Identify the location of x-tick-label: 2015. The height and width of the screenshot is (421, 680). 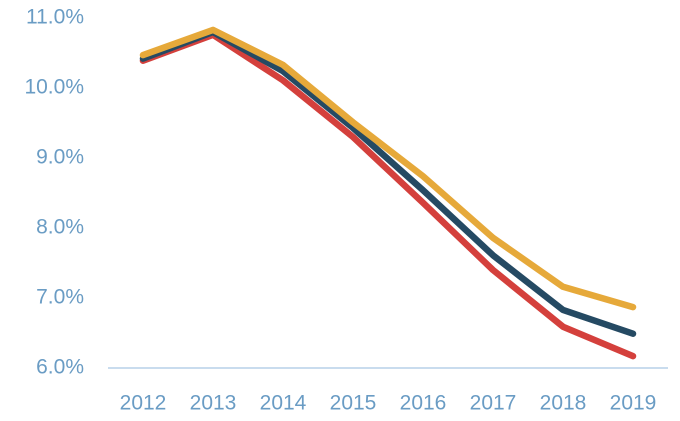
(353, 403).